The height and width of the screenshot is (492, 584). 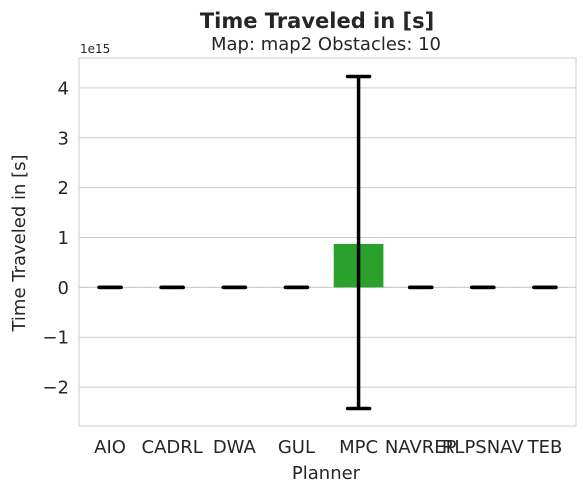 What do you see at coordinates (55, 238) in the screenshot?
I see `y-tick-labels: −2 −1 0 1 2 3 4` at bounding box center [55, 238].